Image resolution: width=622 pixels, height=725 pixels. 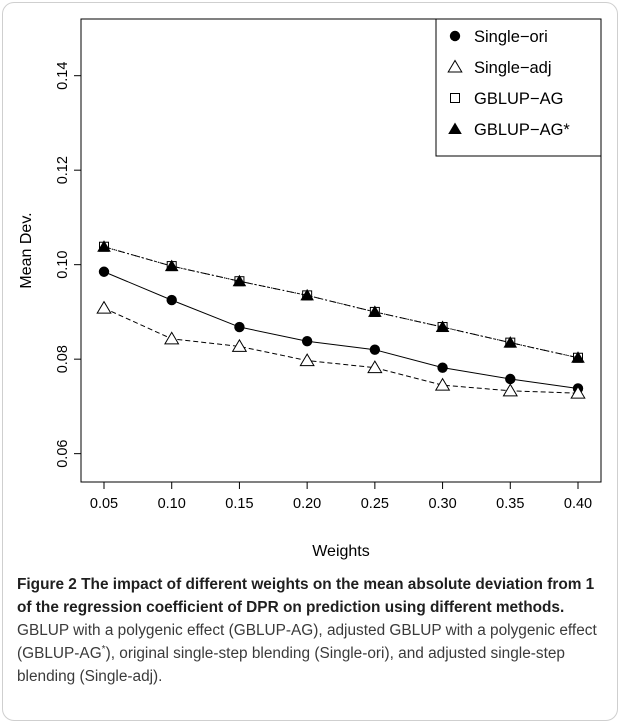 What do you see at coordinates (63, 76) in the screenshot?
I see `y-tick-label: 0.14` at bounding box center [63, 76].